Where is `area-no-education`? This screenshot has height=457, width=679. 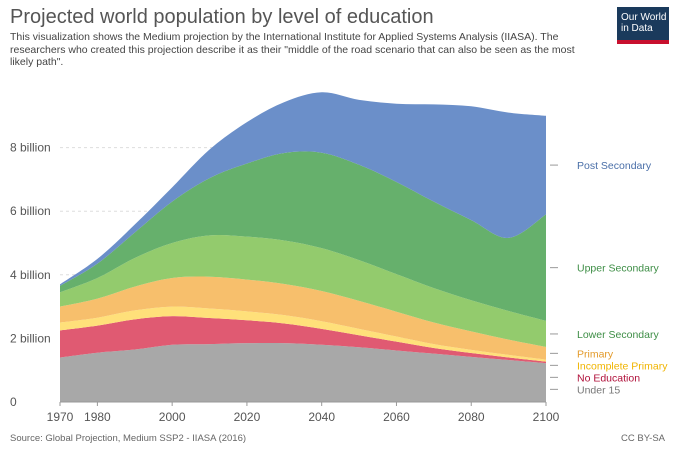
area-no-education is located at coordinates (303, 340).